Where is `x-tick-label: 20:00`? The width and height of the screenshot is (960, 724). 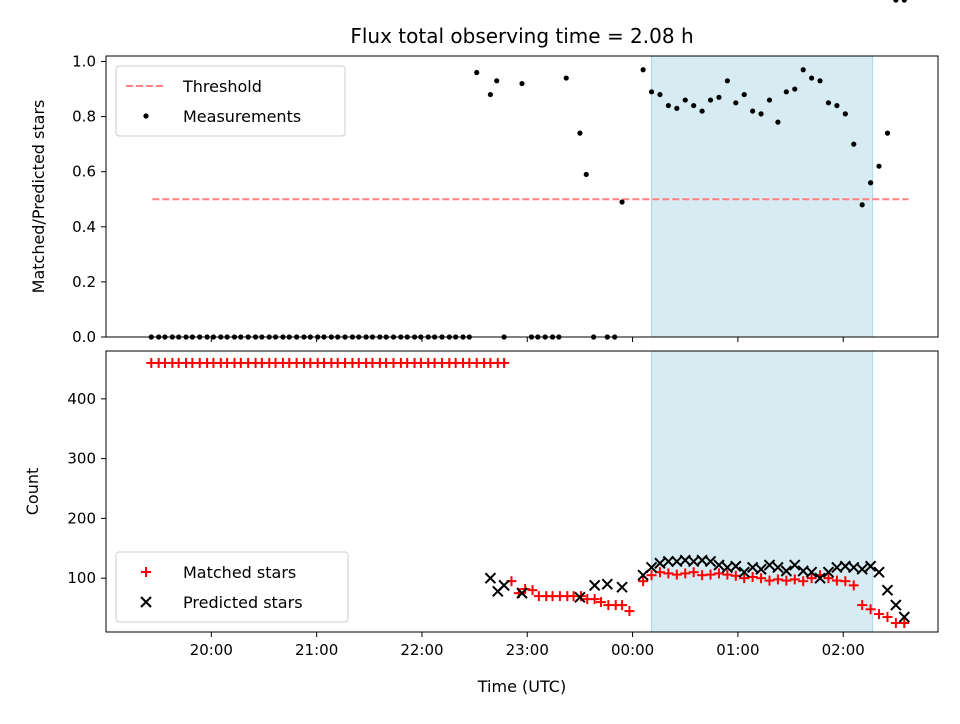 x-tick-label: 20:00 is located at coordinates (211, 650).